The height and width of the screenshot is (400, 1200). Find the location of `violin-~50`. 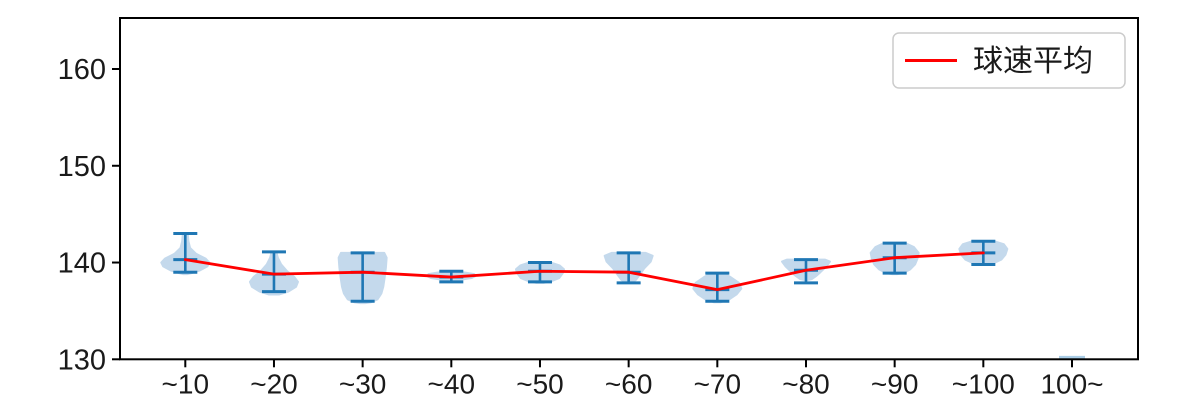

violin-~50 is located at coordinates (539, 272).